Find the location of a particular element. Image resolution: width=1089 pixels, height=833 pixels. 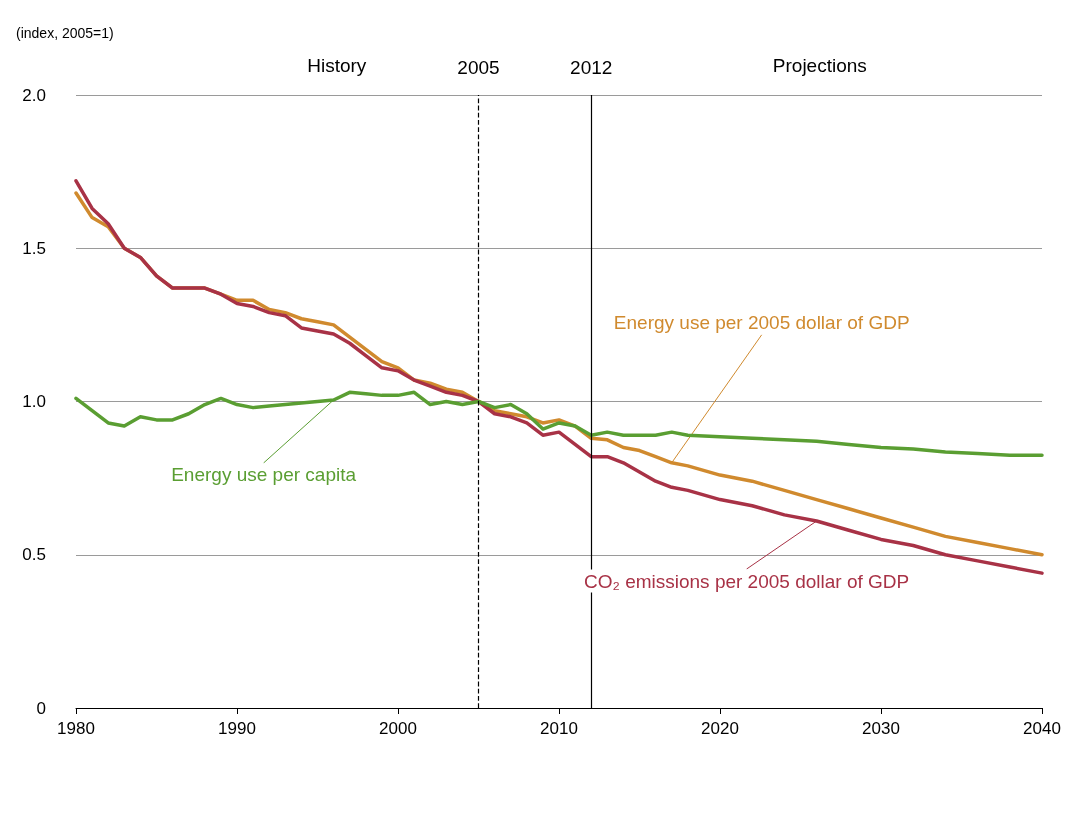

y-tick-label: 1.5 is located at coordinates (34, 248).